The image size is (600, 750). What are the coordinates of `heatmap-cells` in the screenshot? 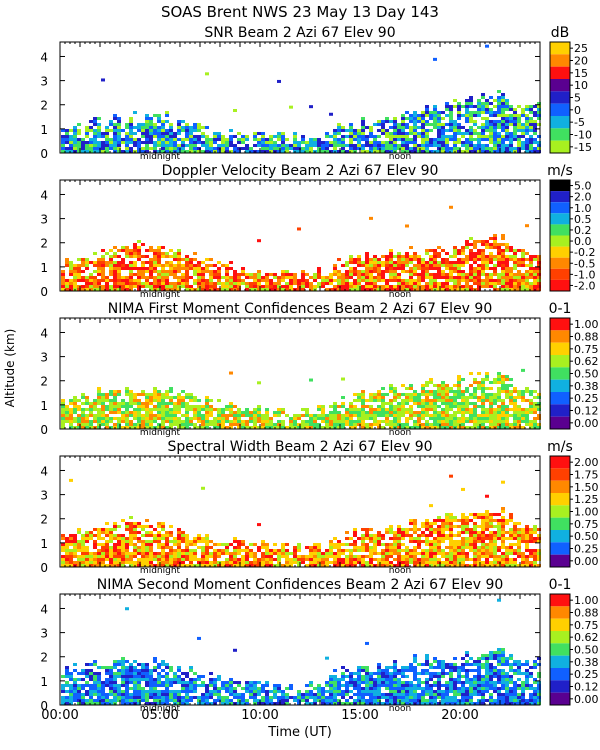 It's located at (301, 398).